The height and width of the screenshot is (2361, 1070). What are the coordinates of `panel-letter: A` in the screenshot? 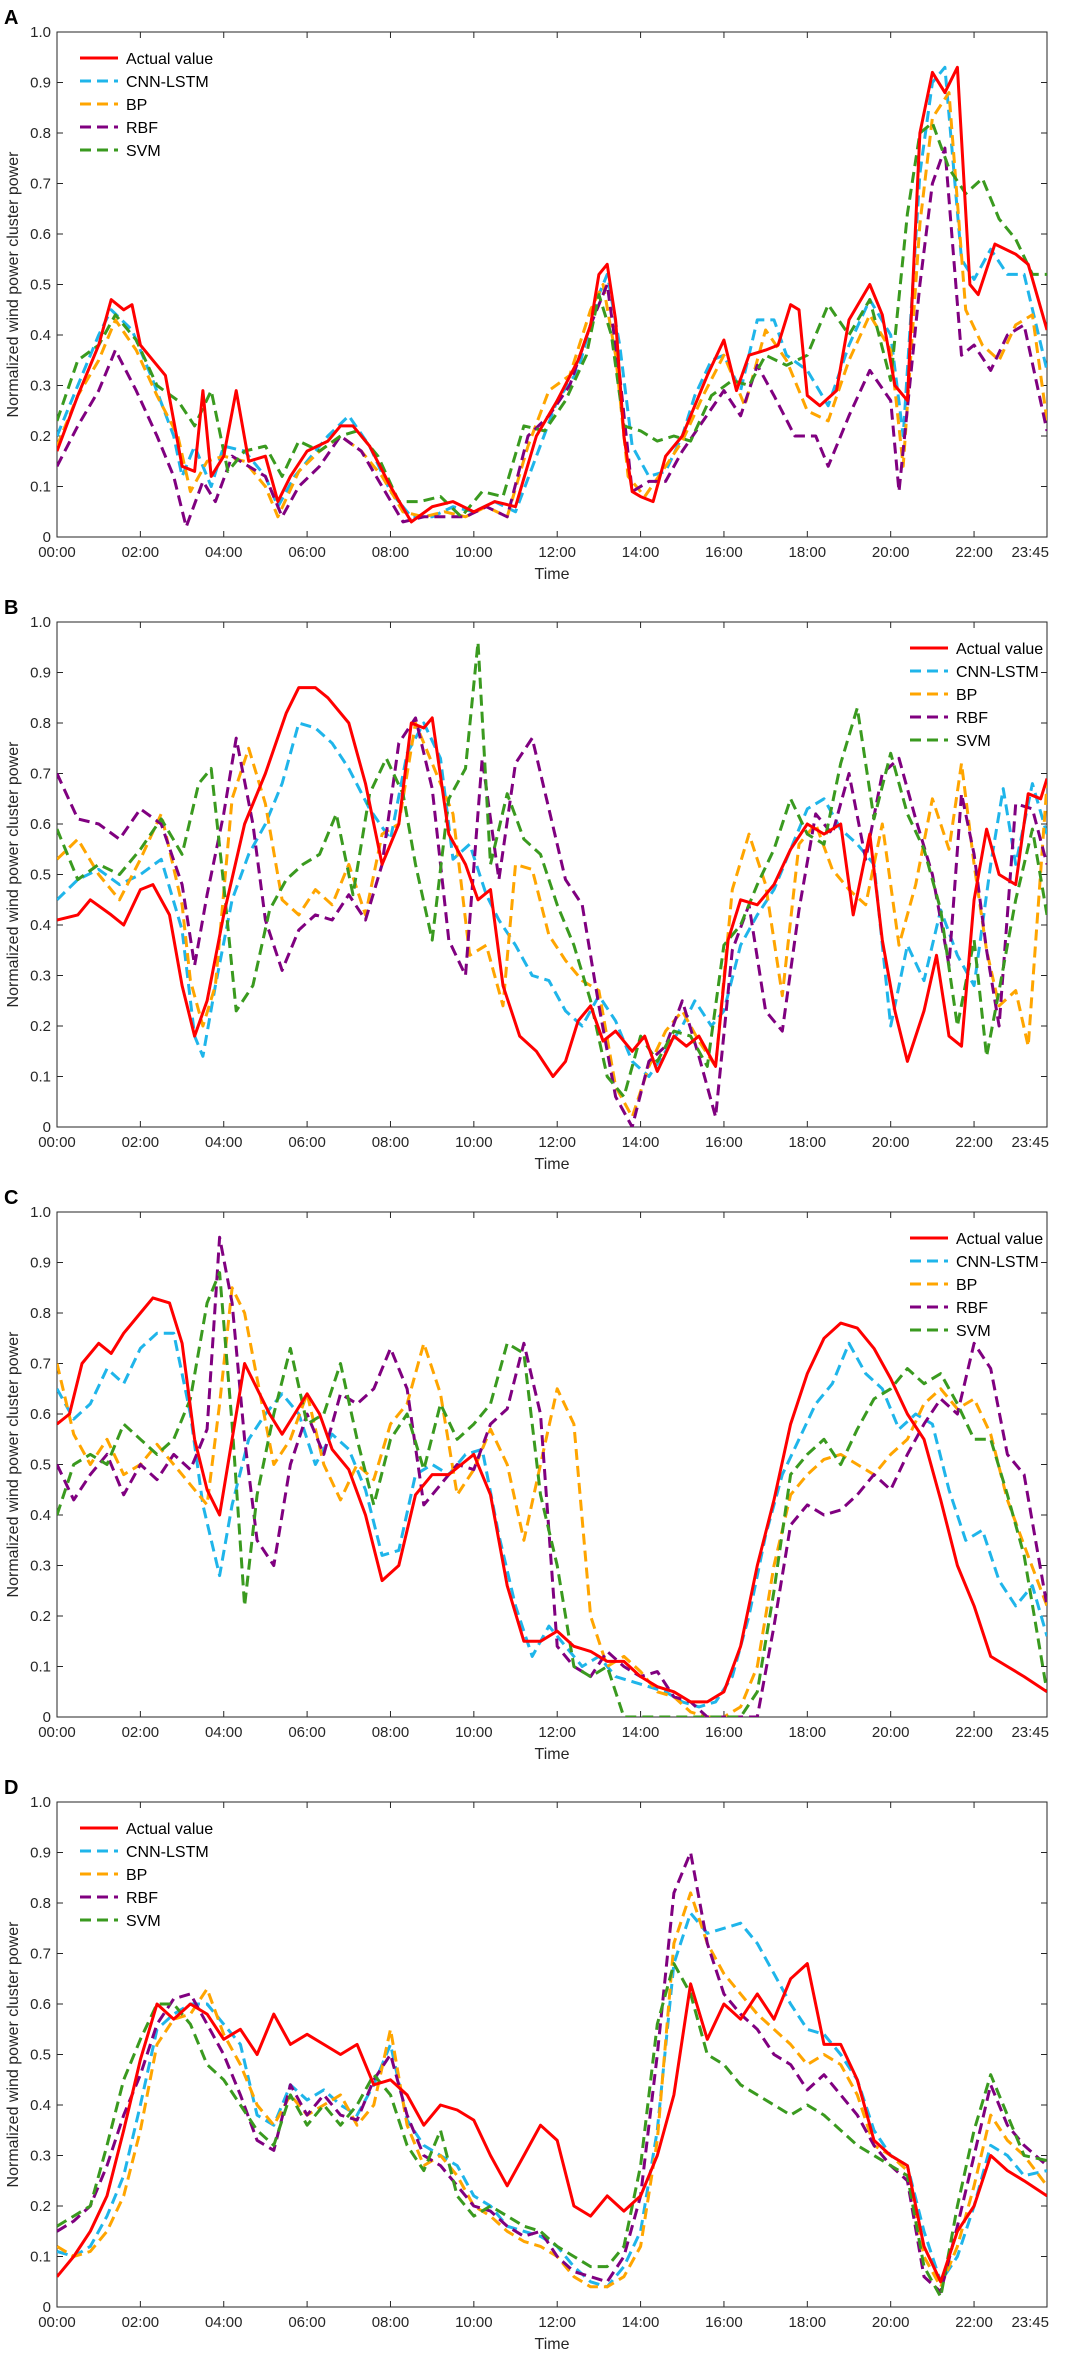 It's located at (11, 18).